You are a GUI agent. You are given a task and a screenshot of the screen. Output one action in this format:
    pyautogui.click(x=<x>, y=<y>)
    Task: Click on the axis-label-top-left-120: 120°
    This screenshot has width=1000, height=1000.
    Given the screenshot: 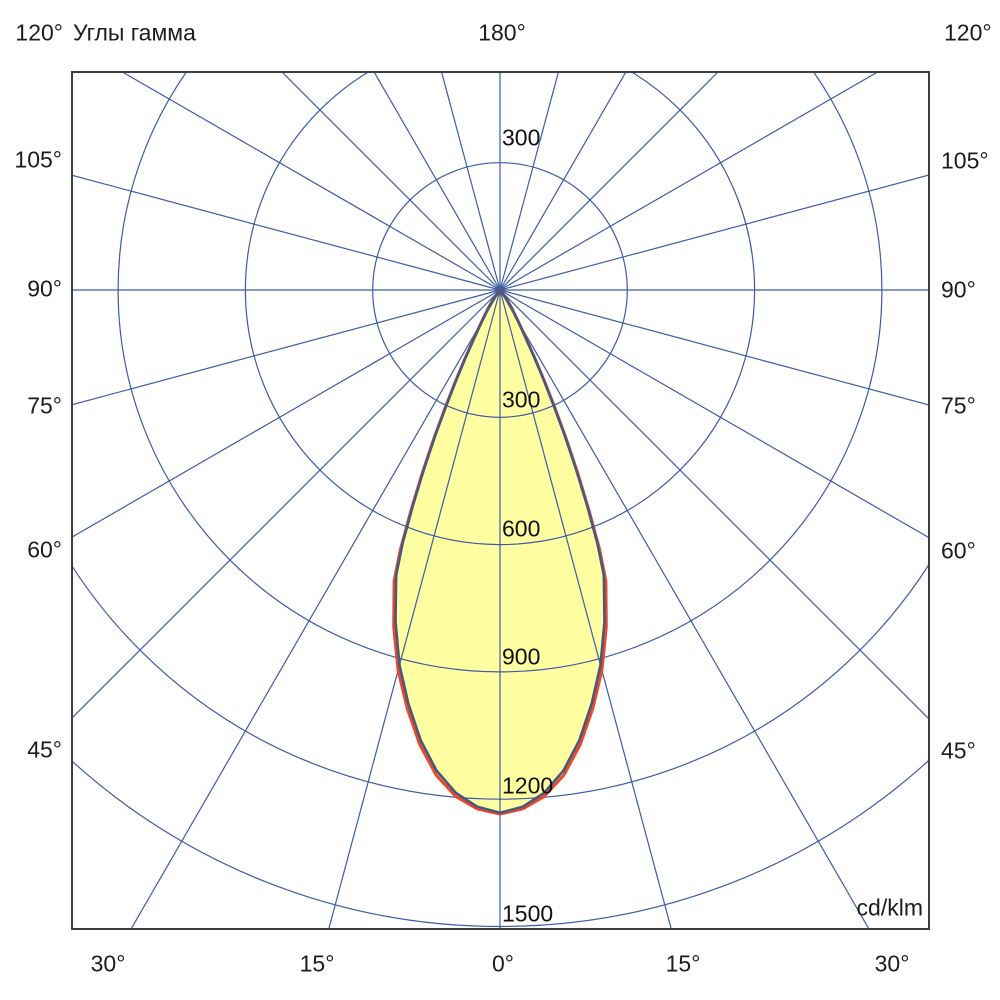 What is the action you would take?
    pyautogui.click(x=39, y=32)
    